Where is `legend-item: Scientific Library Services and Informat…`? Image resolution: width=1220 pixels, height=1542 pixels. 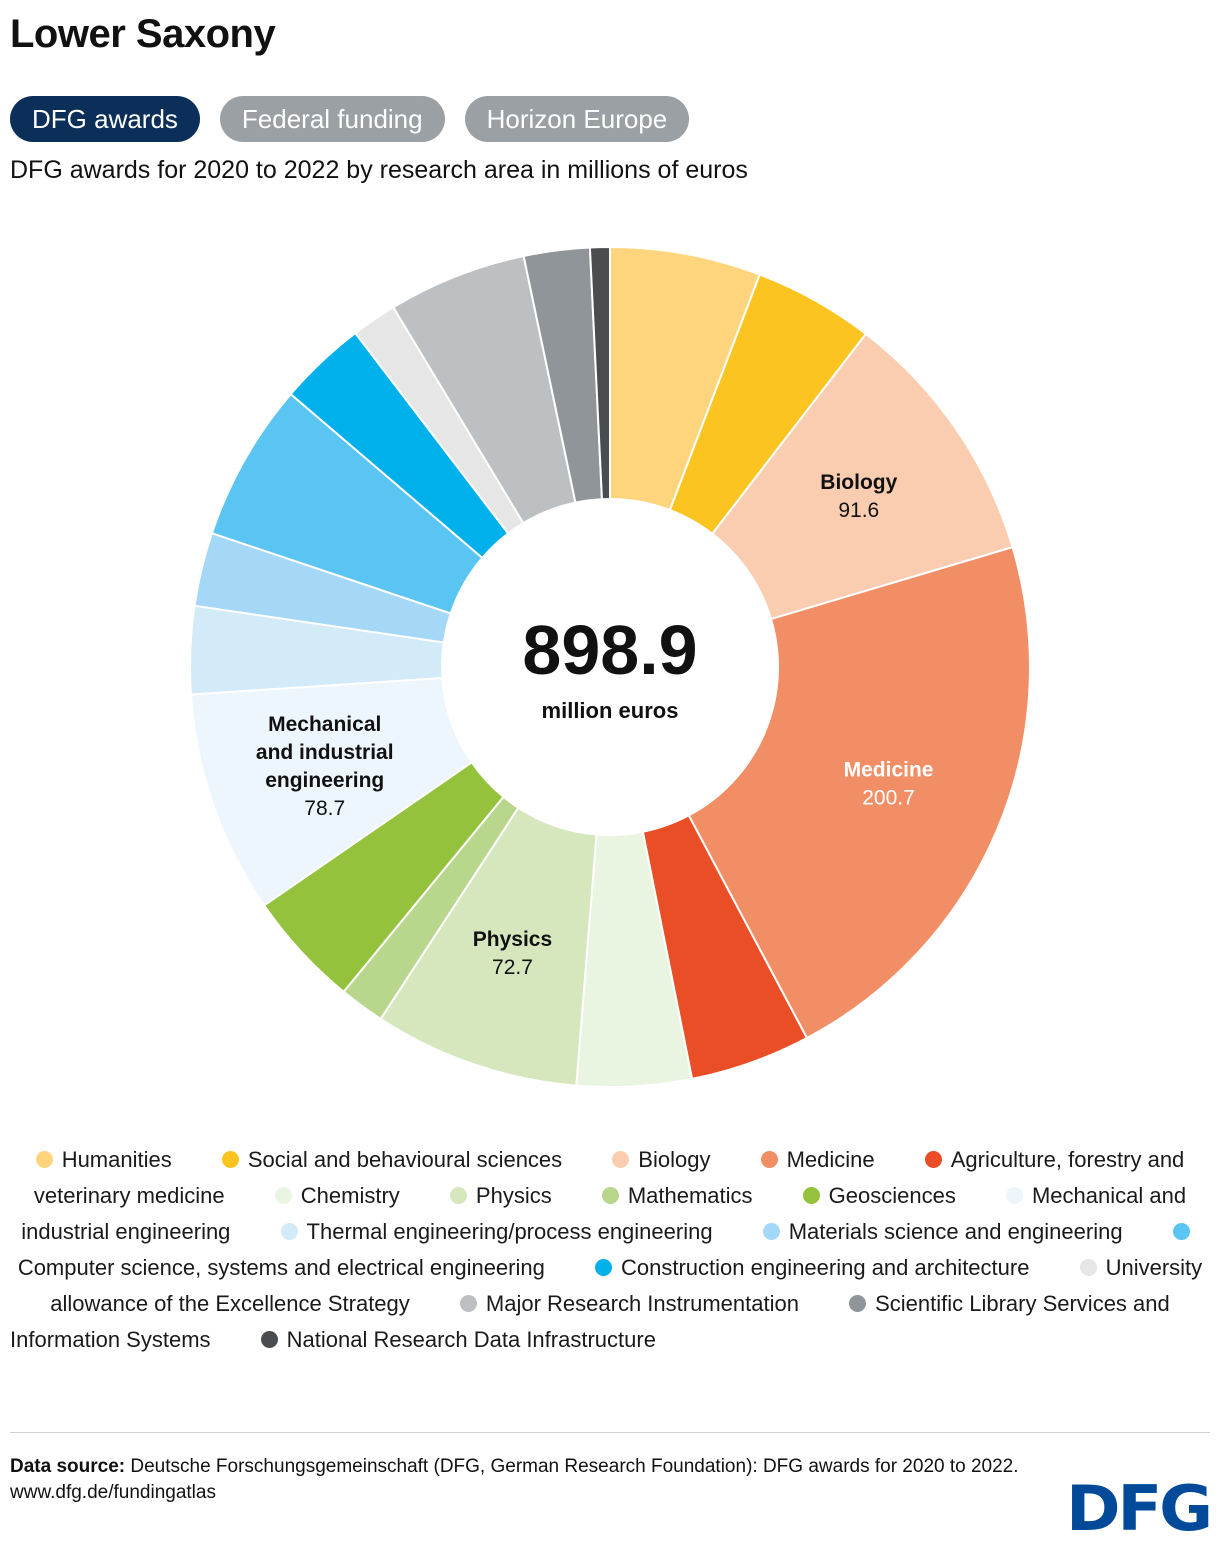 legend-item: Scientific Library Services and Informat… is located at coordinates (590, 1321).